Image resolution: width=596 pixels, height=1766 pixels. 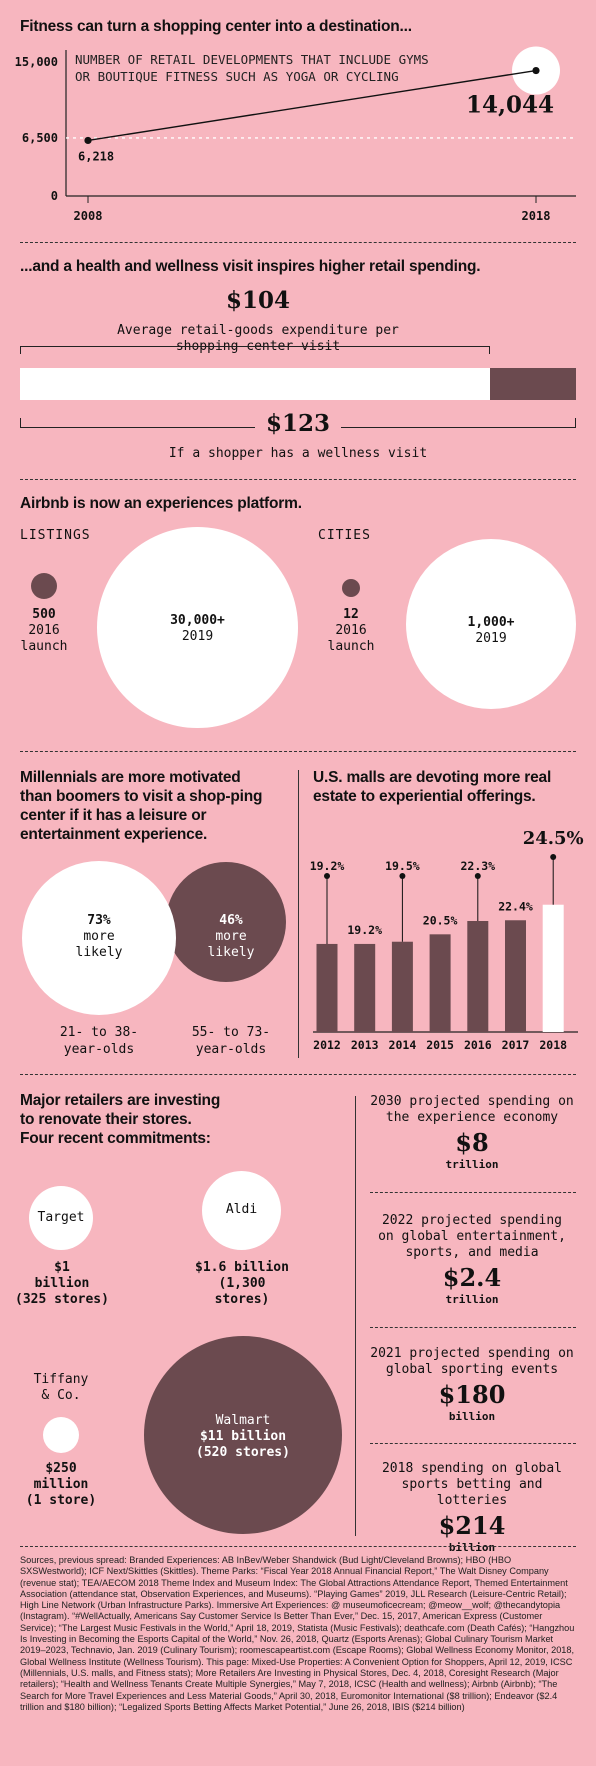 I want to click on malls-x-tick-2014: 2014, so click(x=403, y=1045).